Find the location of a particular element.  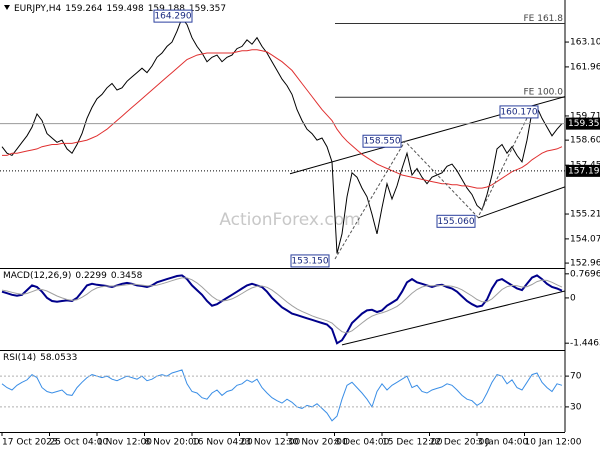

annotation-label: 160.170 is located at coordinates (518, 112).